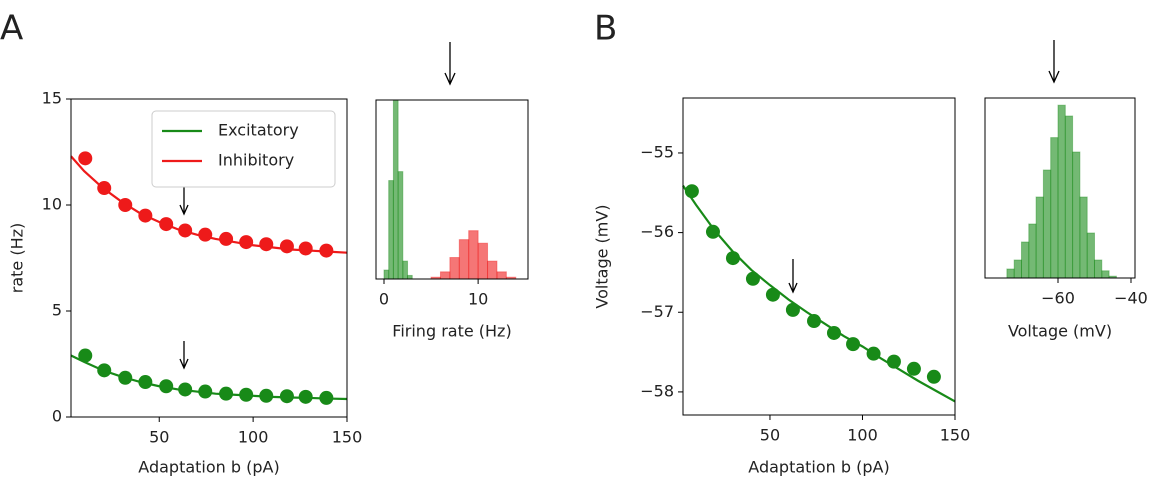 This screenshot has width=1155, height=501. Describe the element at coordinates (605, 29) in the screenshot. I see `panel-label: B` at that location.